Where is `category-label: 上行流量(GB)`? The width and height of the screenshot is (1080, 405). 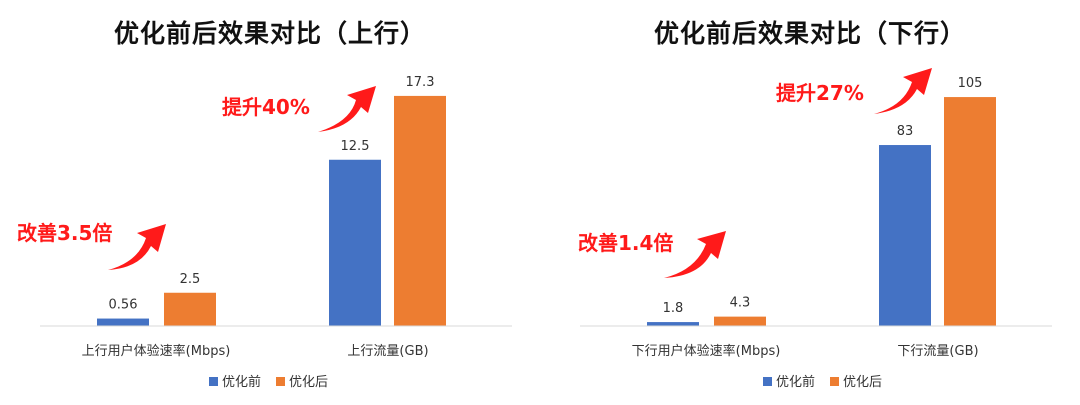 category-label: 上行流量(GB) is located at coordinates (387, 351).